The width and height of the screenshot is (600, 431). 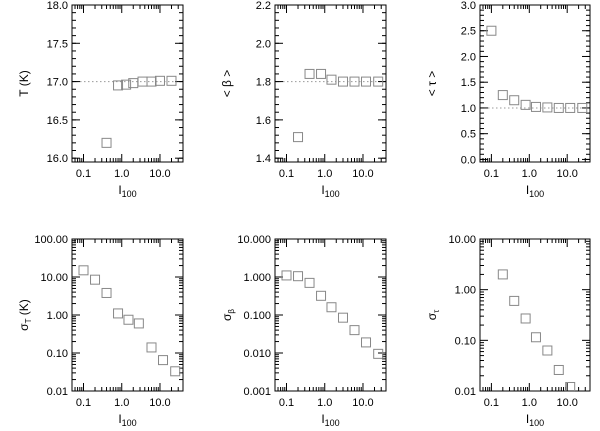 What do you see at coordinates (465, 392) in the screenshot?
I see `y-tick-label: 0.01` at bounding box center [465, 392].